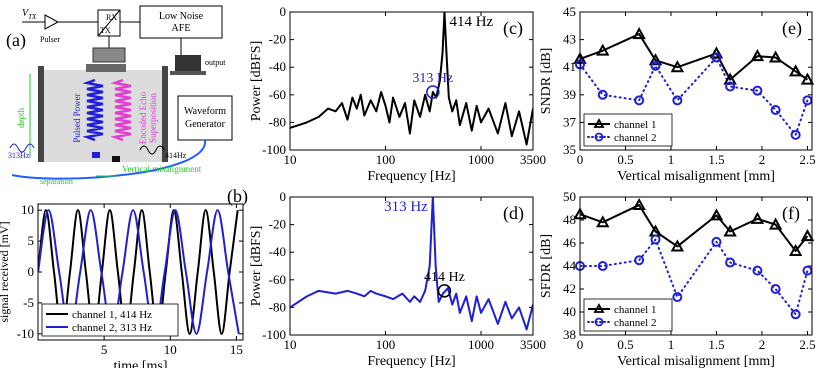 The height and width of the screenshot is (368, 830). Describe the element at coordinates (569, 94) in the screenshot. I see `y-tick-label: 39` at that location.